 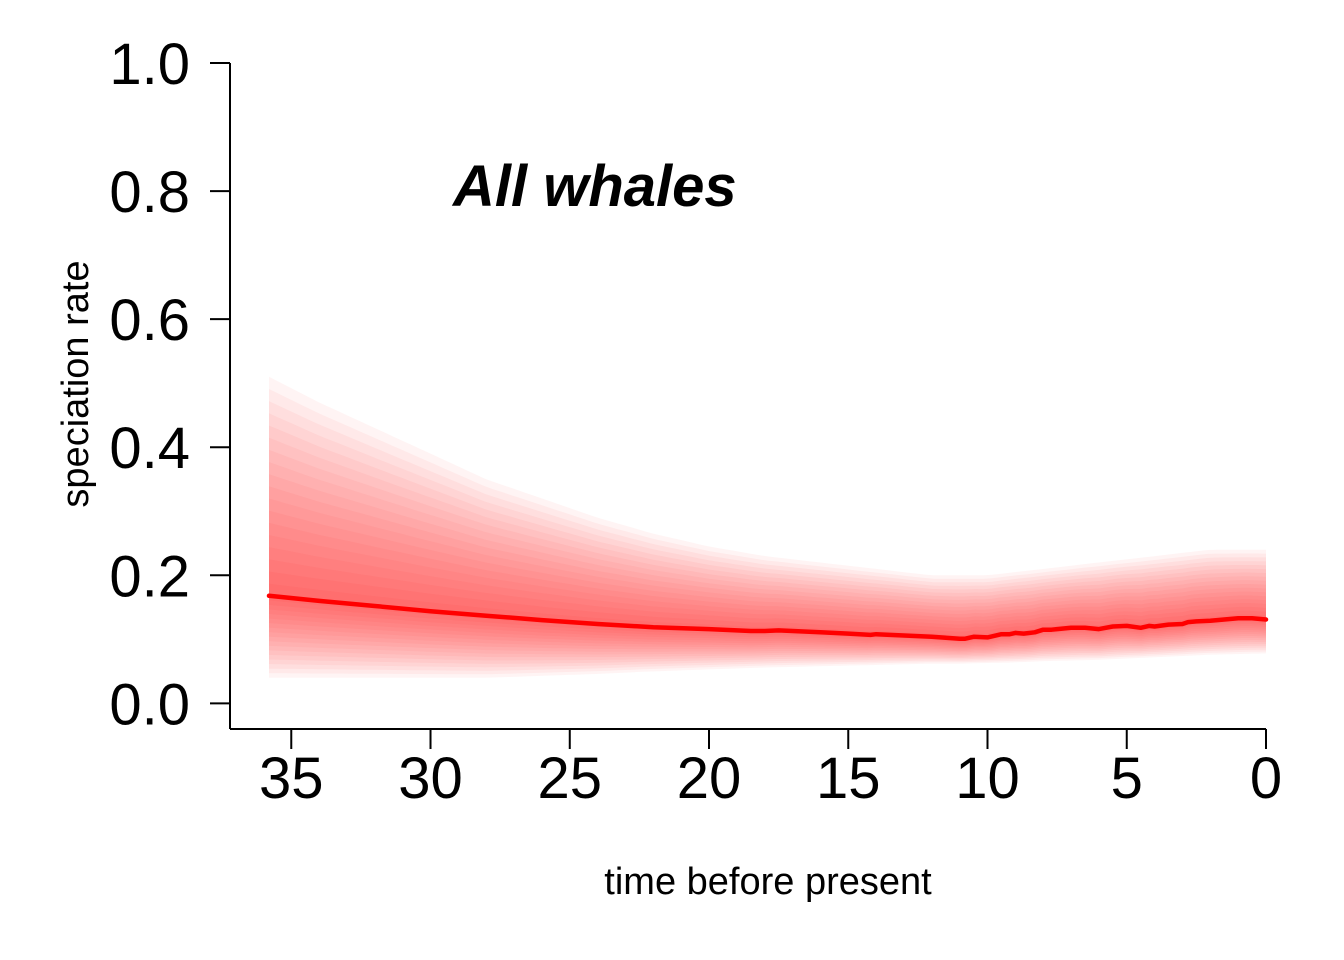 I want to click on x-tick-label: 30, so click(x=430, y=778).